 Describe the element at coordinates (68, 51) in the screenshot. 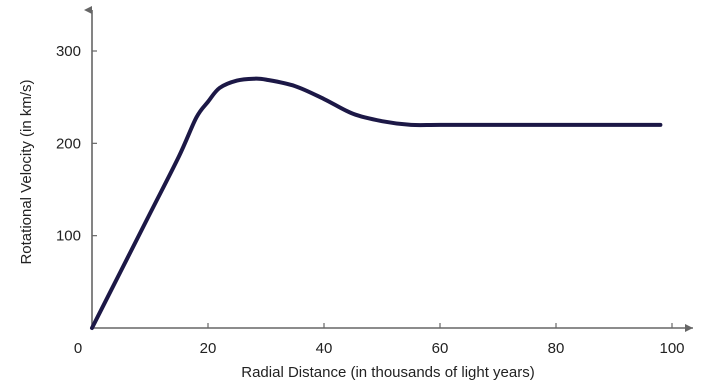

I see `y-tick-label-300: 300` at that location.